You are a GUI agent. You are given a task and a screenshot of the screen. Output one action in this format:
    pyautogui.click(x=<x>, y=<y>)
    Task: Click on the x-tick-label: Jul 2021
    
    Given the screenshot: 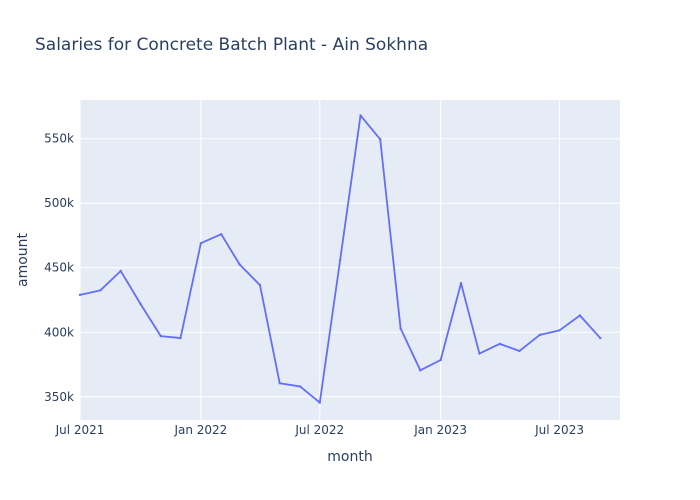 What is the action you would take?
    pyautogui.click(x=80, y=430)
    